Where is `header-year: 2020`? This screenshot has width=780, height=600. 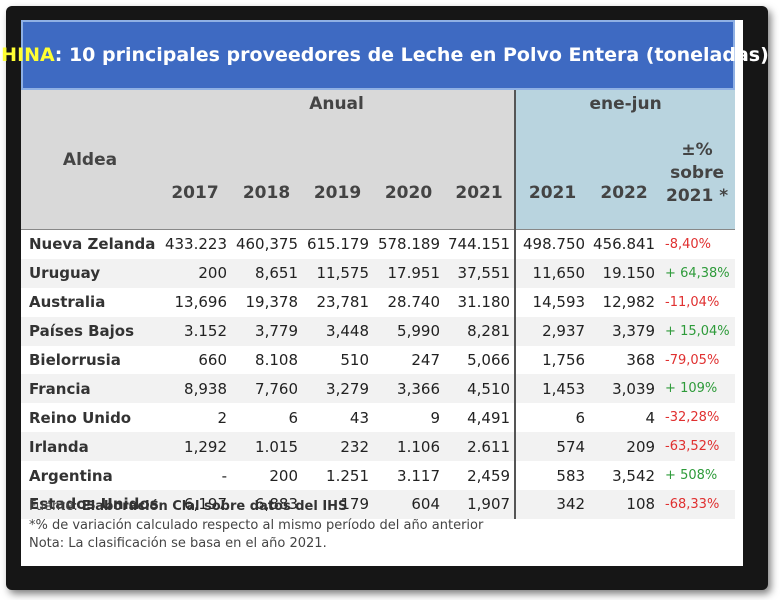 header-year: 2020 is located at coordinates (408, 173).